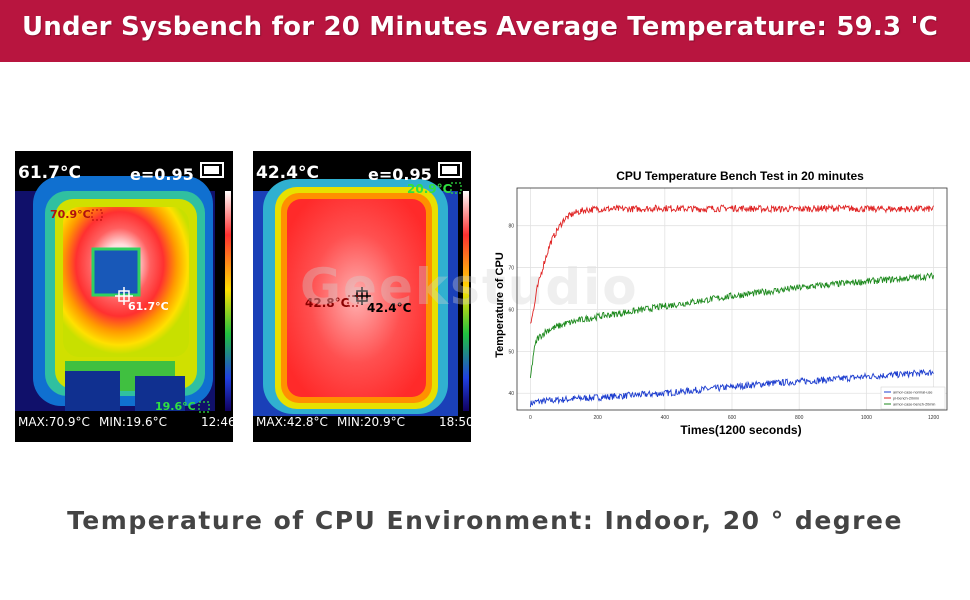 Image resolution: width=970 pixels, height=600 pixels. I want to click on thermal-left-cold-label: 19.6°C, so click(175, 406).